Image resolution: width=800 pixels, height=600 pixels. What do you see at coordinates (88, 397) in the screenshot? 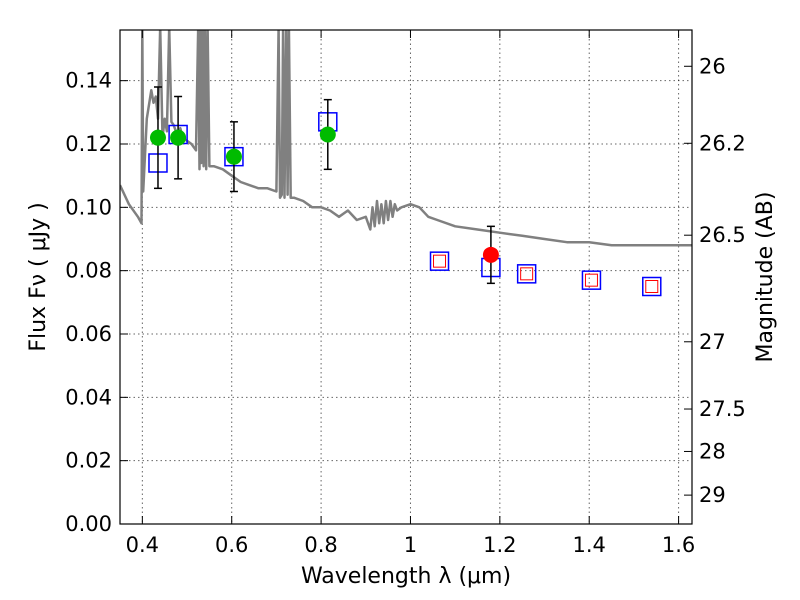
I see `y-tick-label: 0.04` at bounding box center [88, 397].